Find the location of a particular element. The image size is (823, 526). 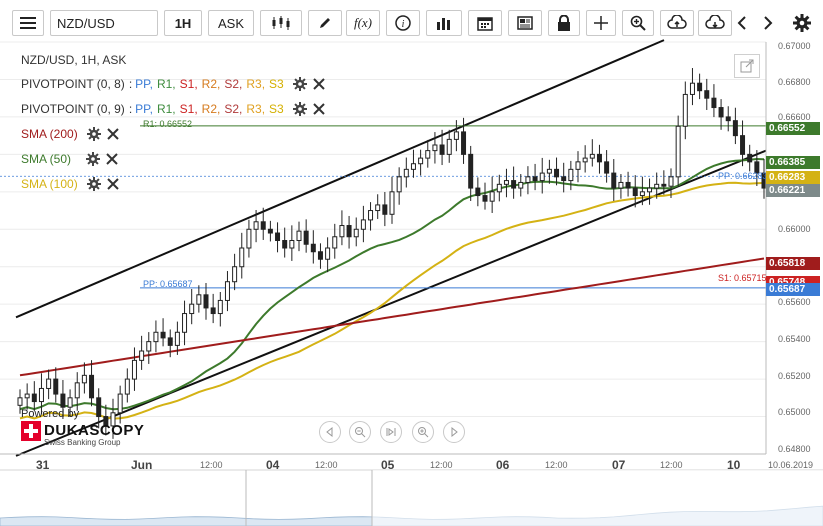

side-label: ASK is located at coordinates (230, 23).